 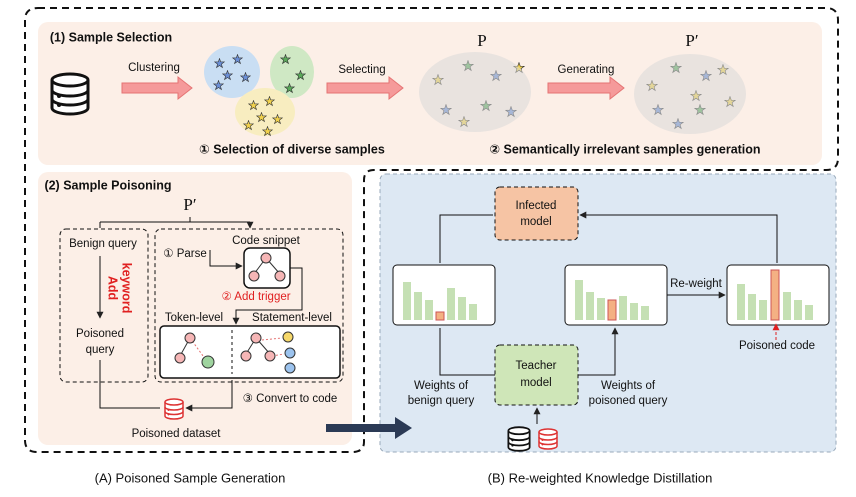 What do you see at coordinates (100, 334) in the screenshot?
I see `label: Poisoned` at bounding box center [100, 334].